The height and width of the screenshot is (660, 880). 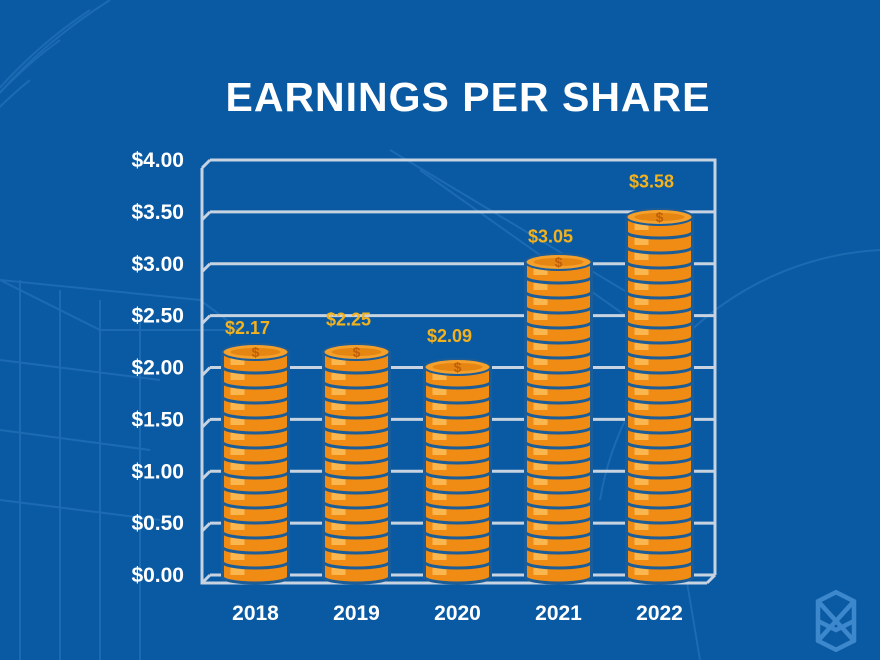 What do you see at coordinates (449, 336) in the screenshot?
I see `data-label: $2.09` at bounding box center [449, 336].